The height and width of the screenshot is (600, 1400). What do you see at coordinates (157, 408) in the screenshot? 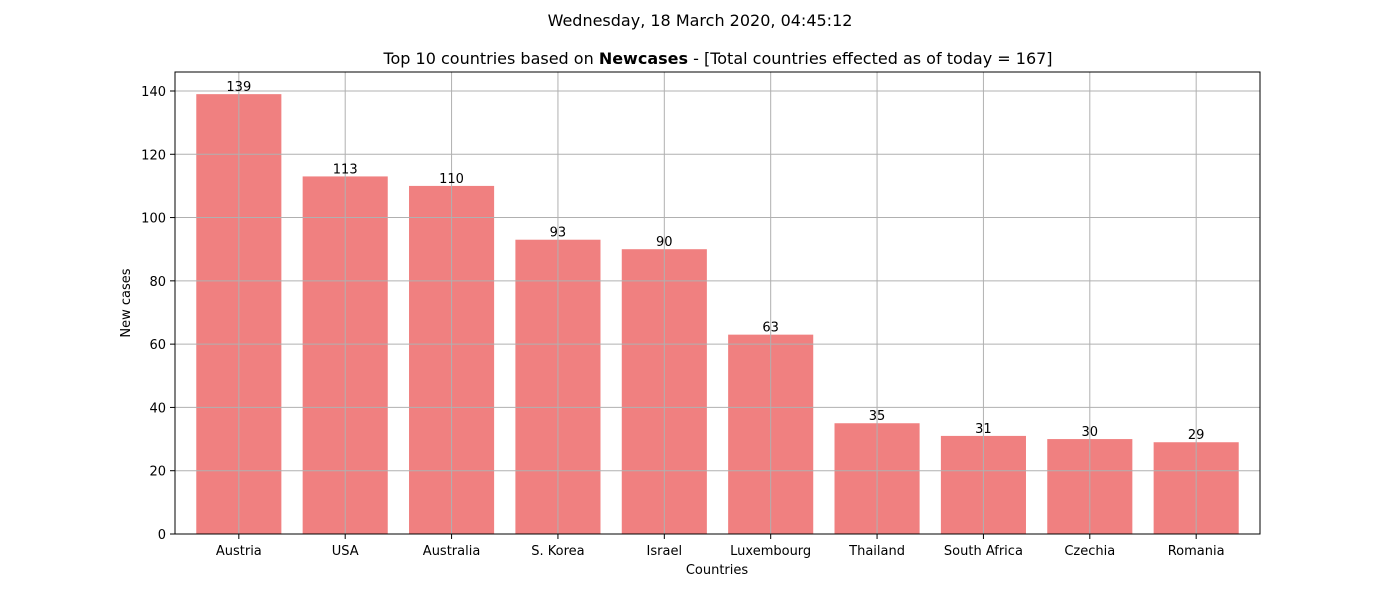
I see `y-tick-label: 40` at bounding box center [157, 408].